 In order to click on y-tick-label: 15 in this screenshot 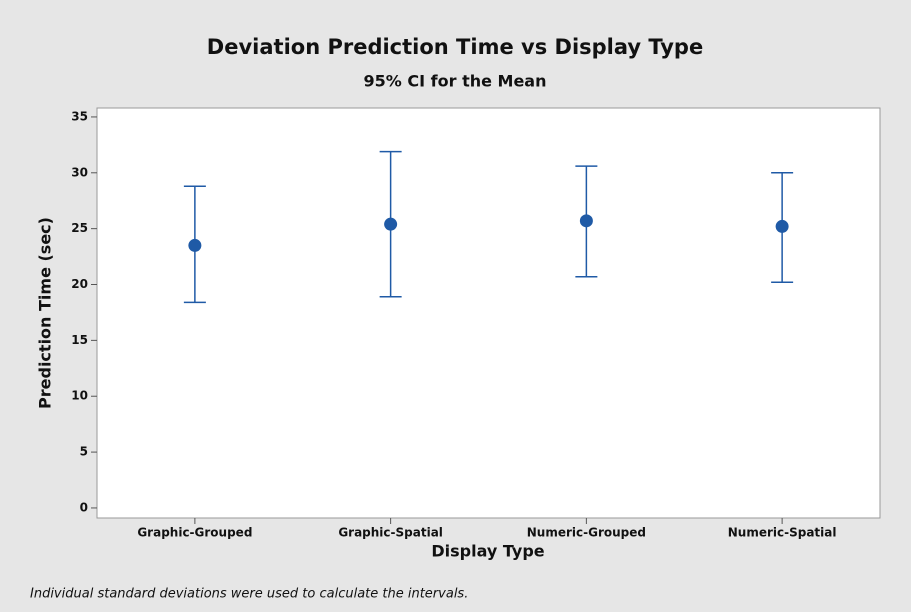, I will do `click(79, 340)`.